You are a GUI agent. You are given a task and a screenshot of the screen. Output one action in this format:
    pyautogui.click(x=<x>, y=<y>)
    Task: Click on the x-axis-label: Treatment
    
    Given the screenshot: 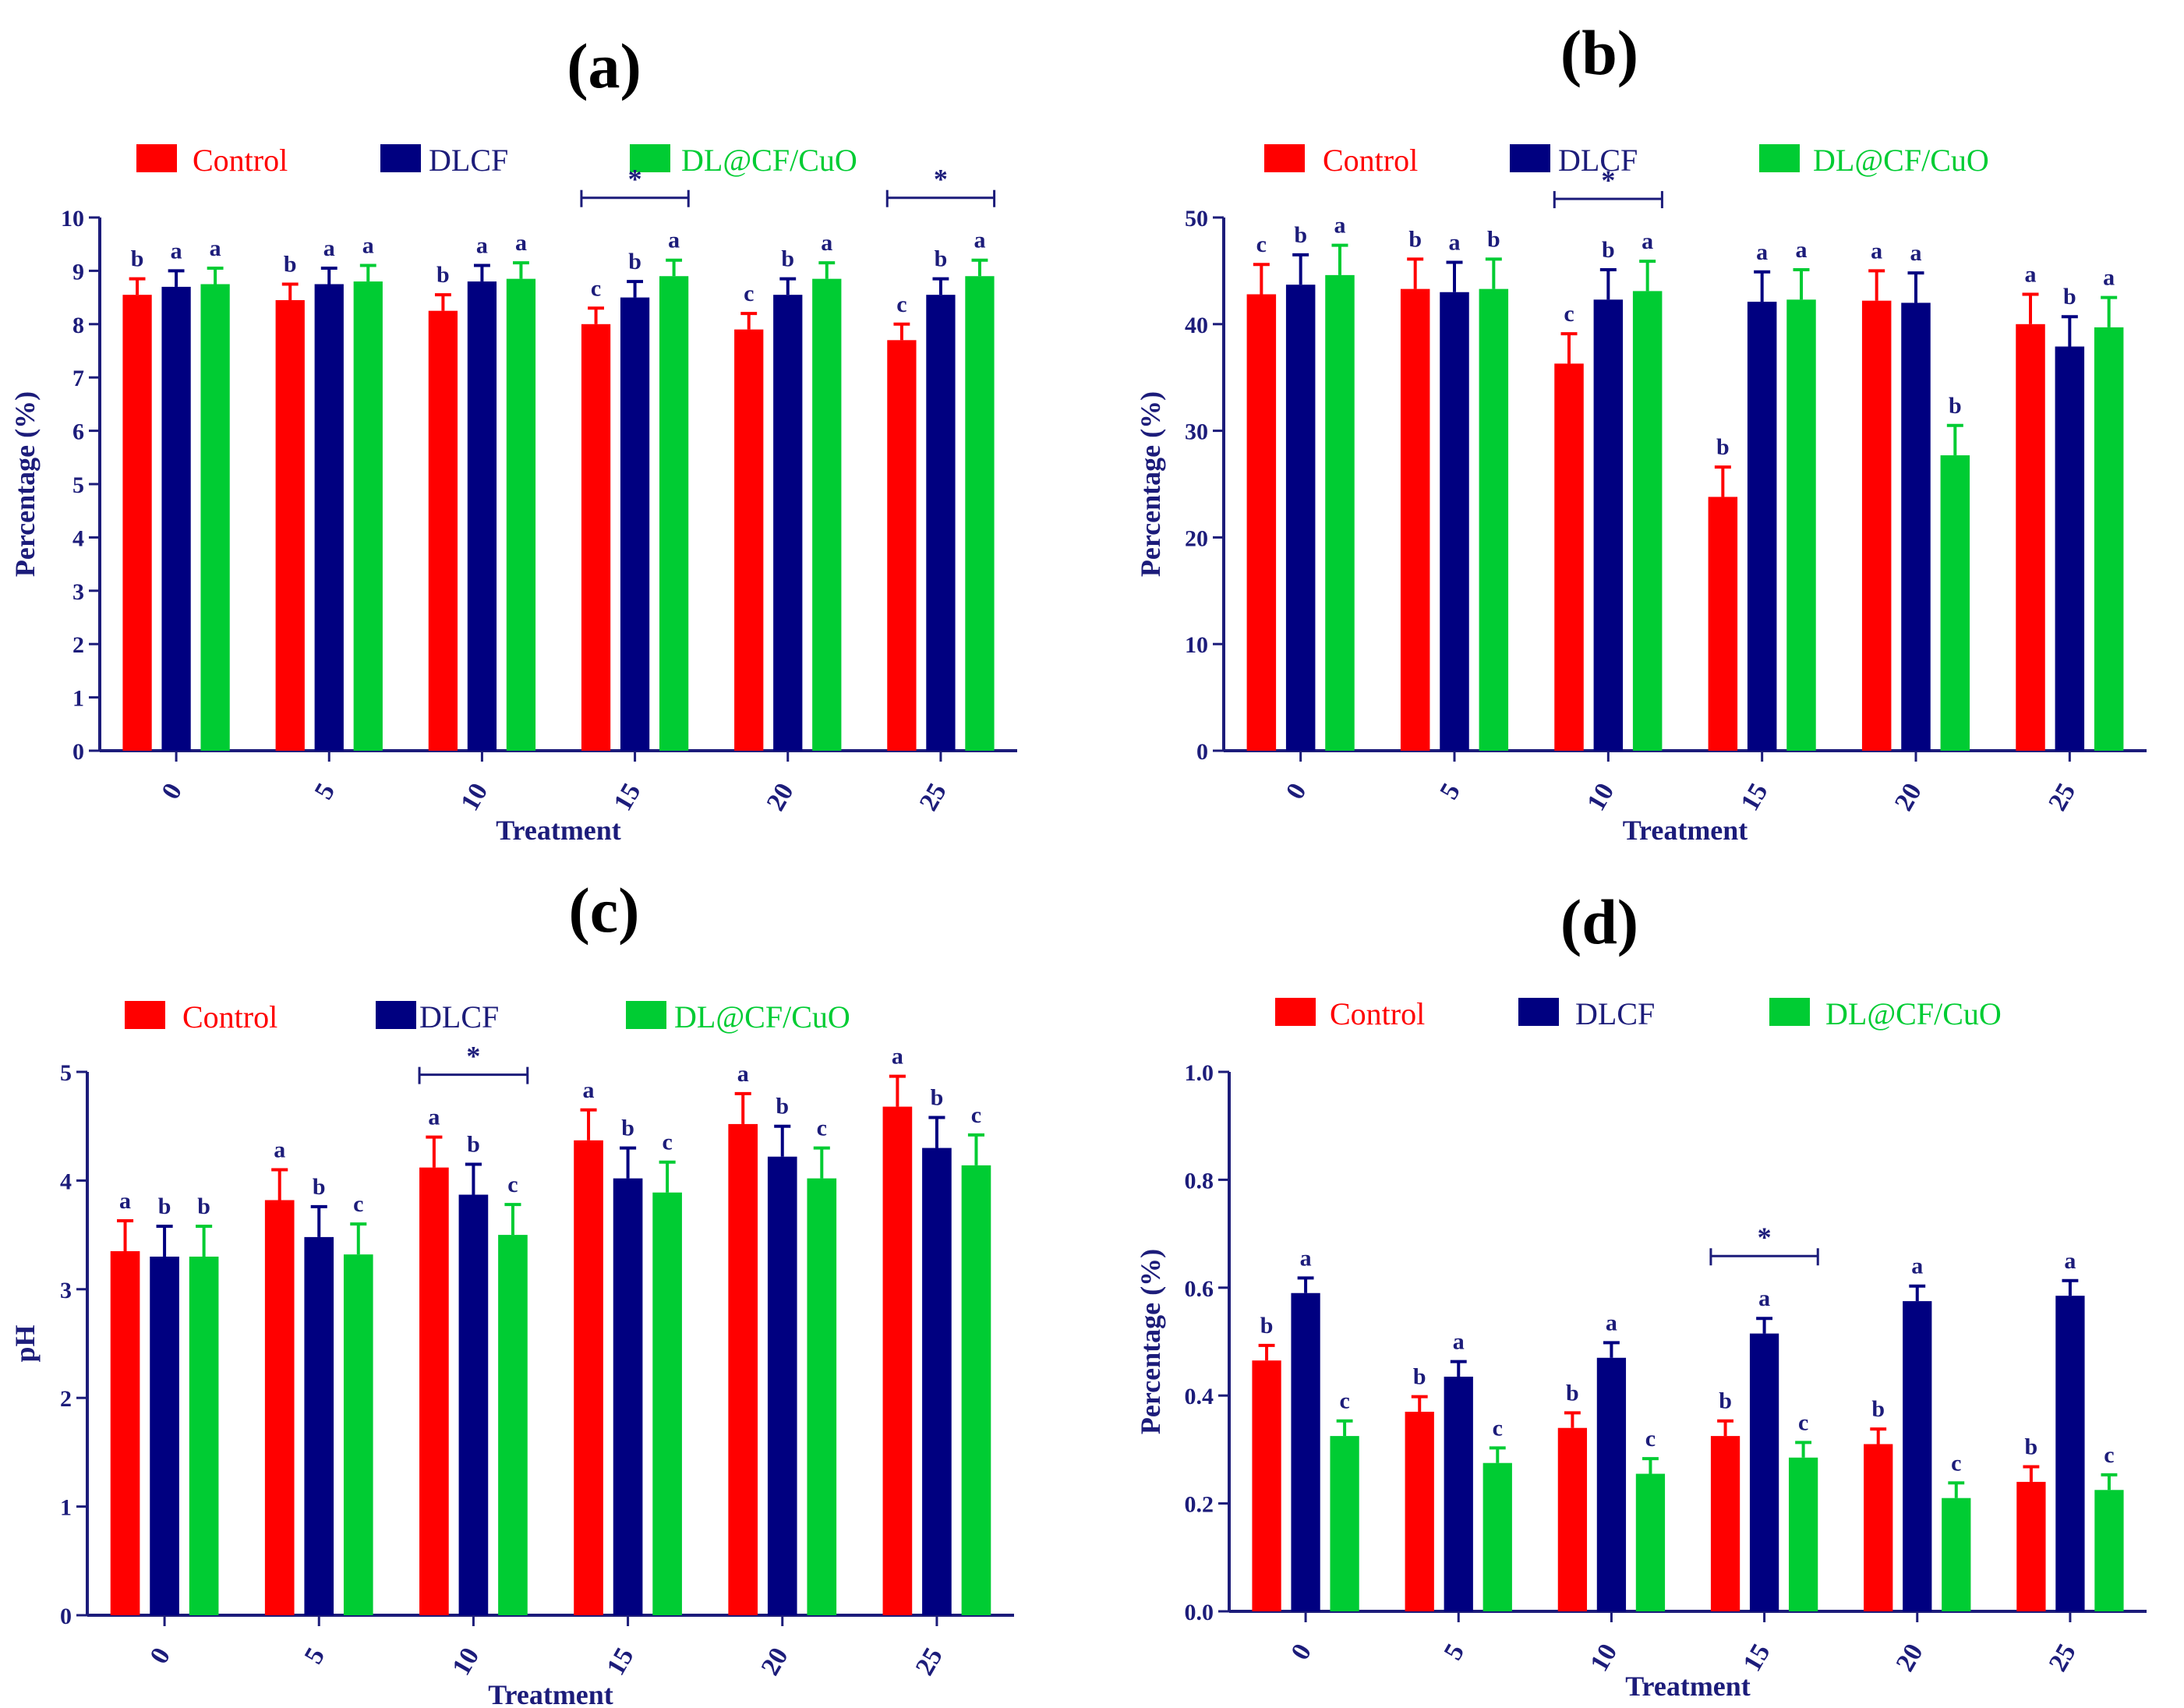 What is the action you would take?
    pyautogui.click(x=1685, y=830)
    